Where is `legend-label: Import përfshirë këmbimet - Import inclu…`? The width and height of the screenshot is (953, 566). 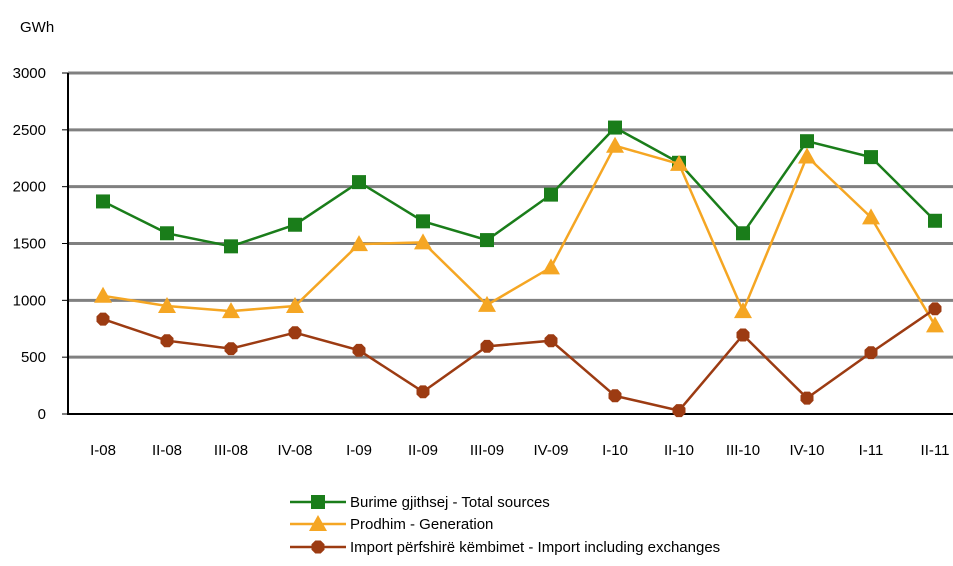 legend-label: Import përfshirë këmbimet - Import inclu… is located at coordinates (535, 547).